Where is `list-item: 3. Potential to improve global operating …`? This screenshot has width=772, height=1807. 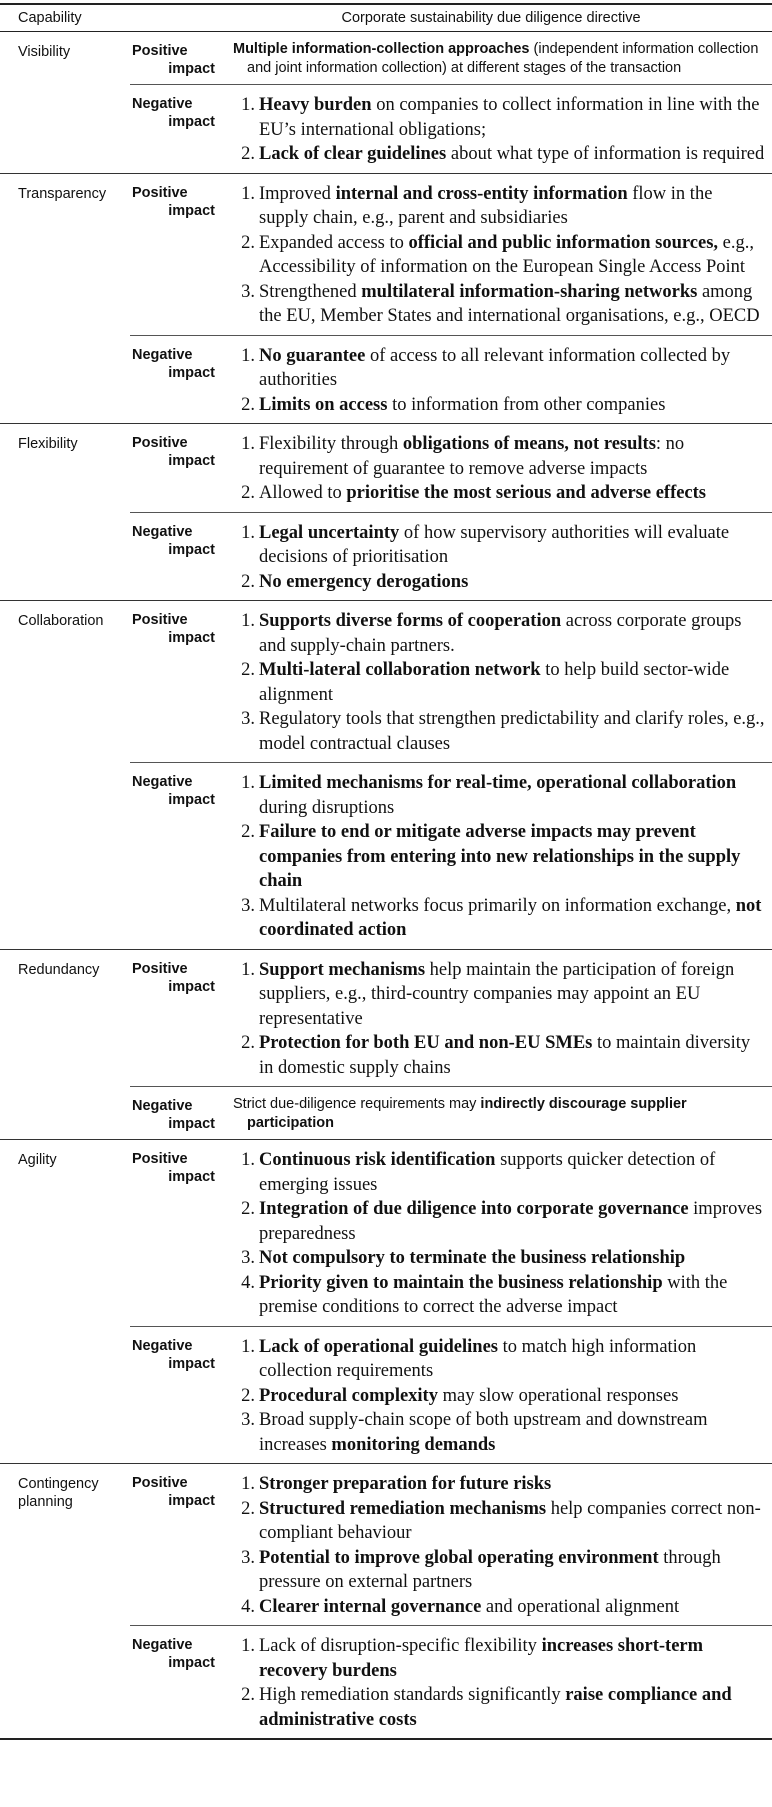 list-item: 3. Potential to improve global operating … is located at coordinates (499, 1570).